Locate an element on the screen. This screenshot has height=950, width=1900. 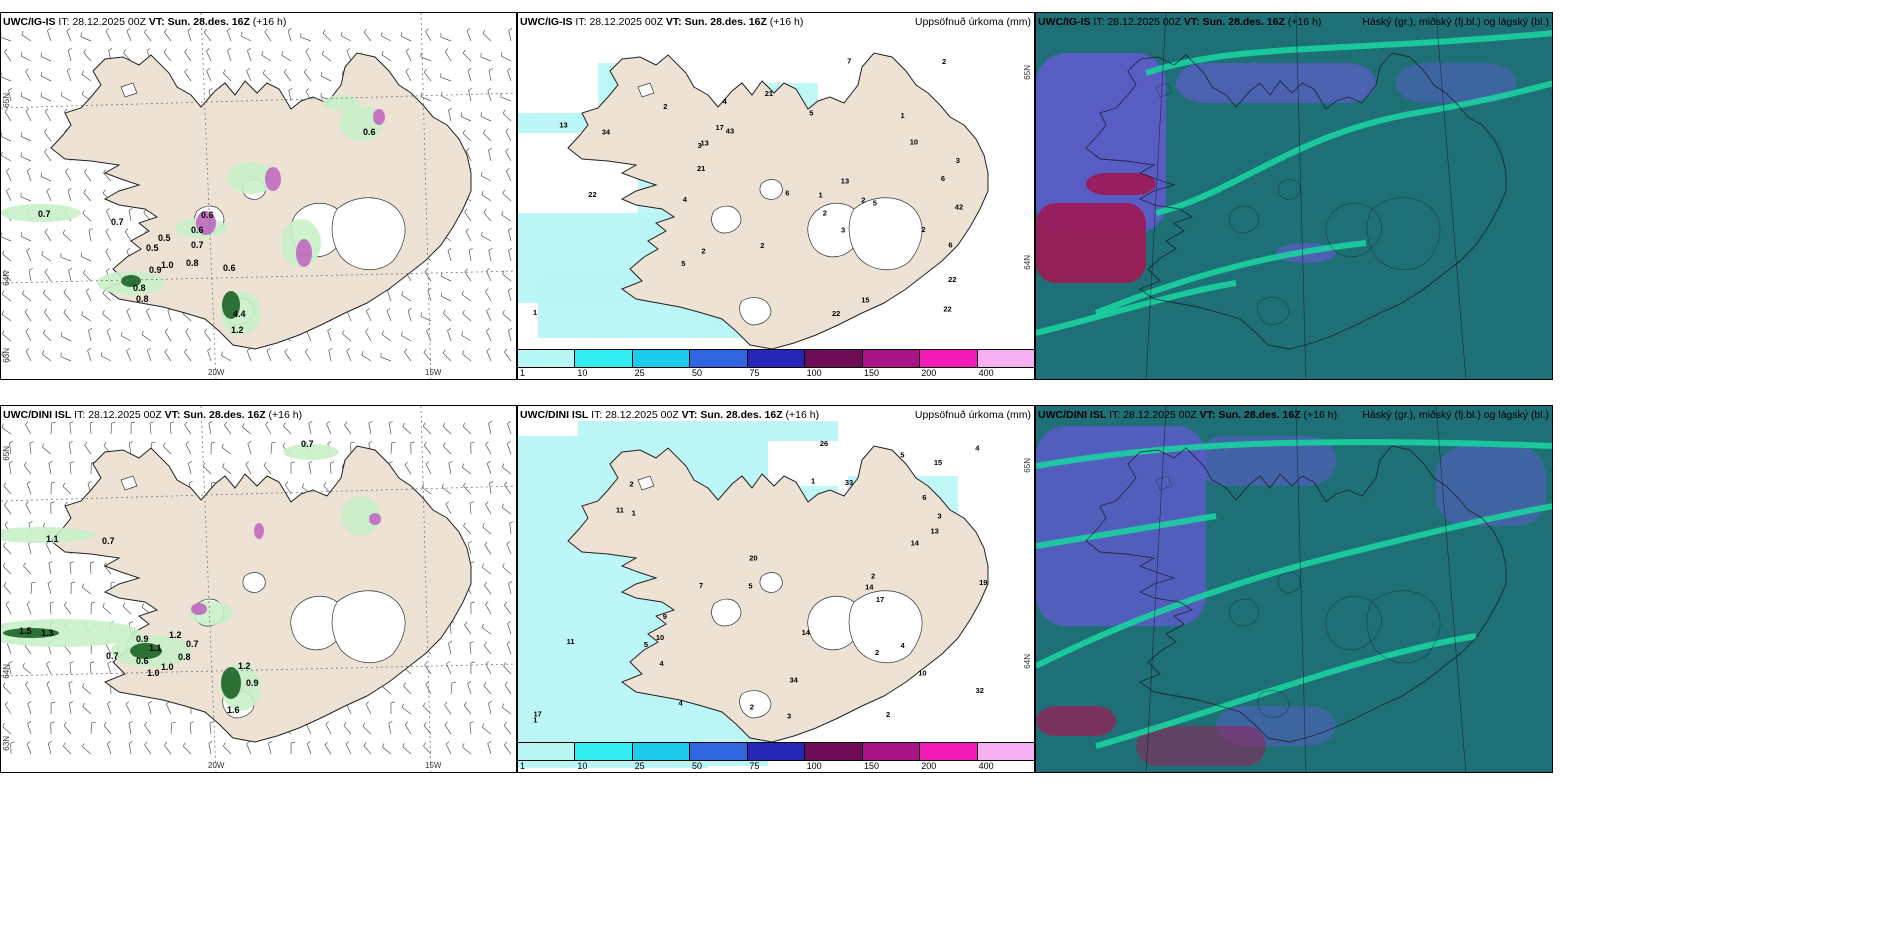
precip-panel-subtitle: Uppsöfnuð úrkoma (mm) is located at coordinates (972, 22).